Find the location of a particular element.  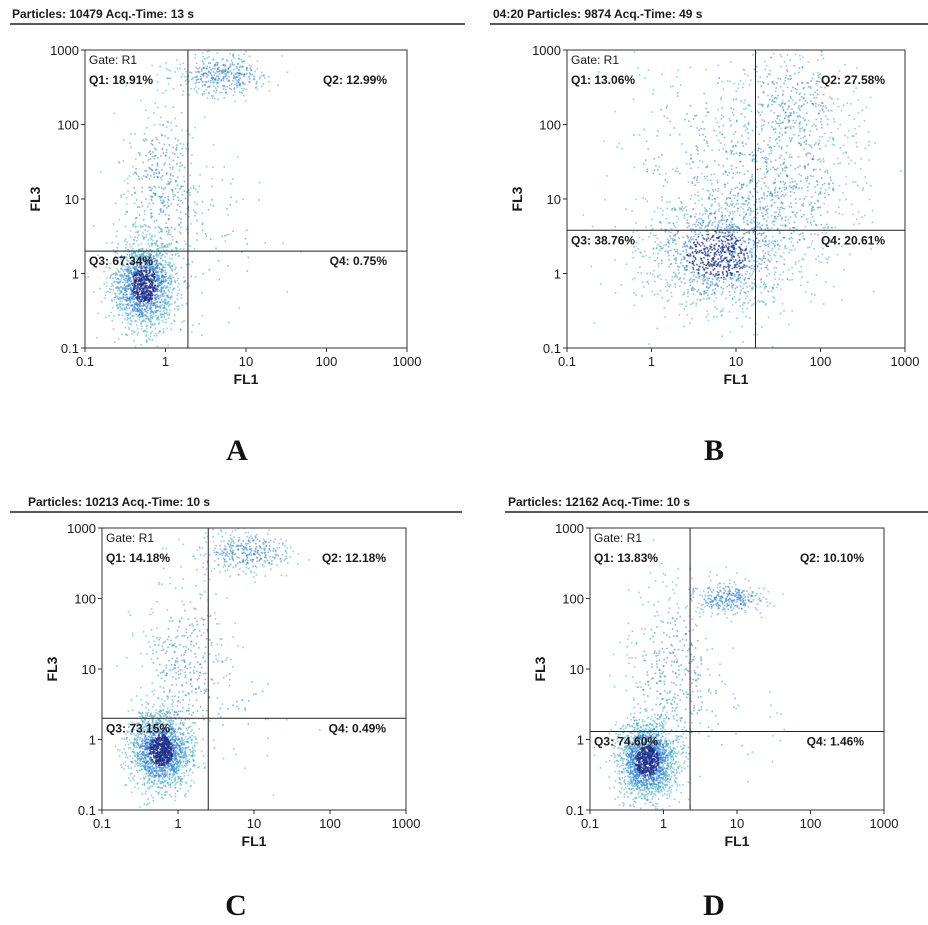

x-axis-label: FL1 is located at coordinates (246, 379).